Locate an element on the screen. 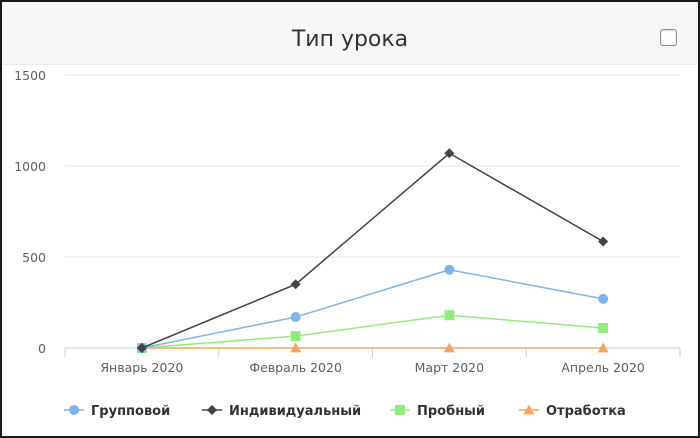 Image resolution: width=700 pixels, height=438 pixels. y-tick-label: 500 is located at coordinates (34, 257).